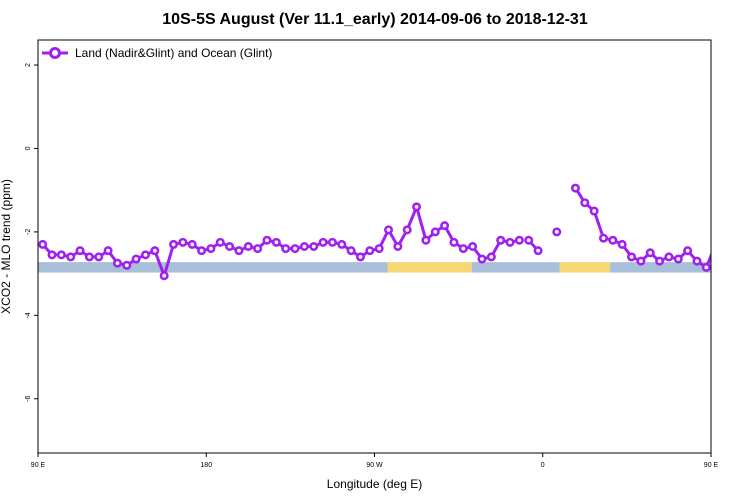 Image resolution: width=750 pixels, height=500 pixels. I want to click on legend: Land (Nadir&Glint) and Ocean (Glint), so click(157, 53).